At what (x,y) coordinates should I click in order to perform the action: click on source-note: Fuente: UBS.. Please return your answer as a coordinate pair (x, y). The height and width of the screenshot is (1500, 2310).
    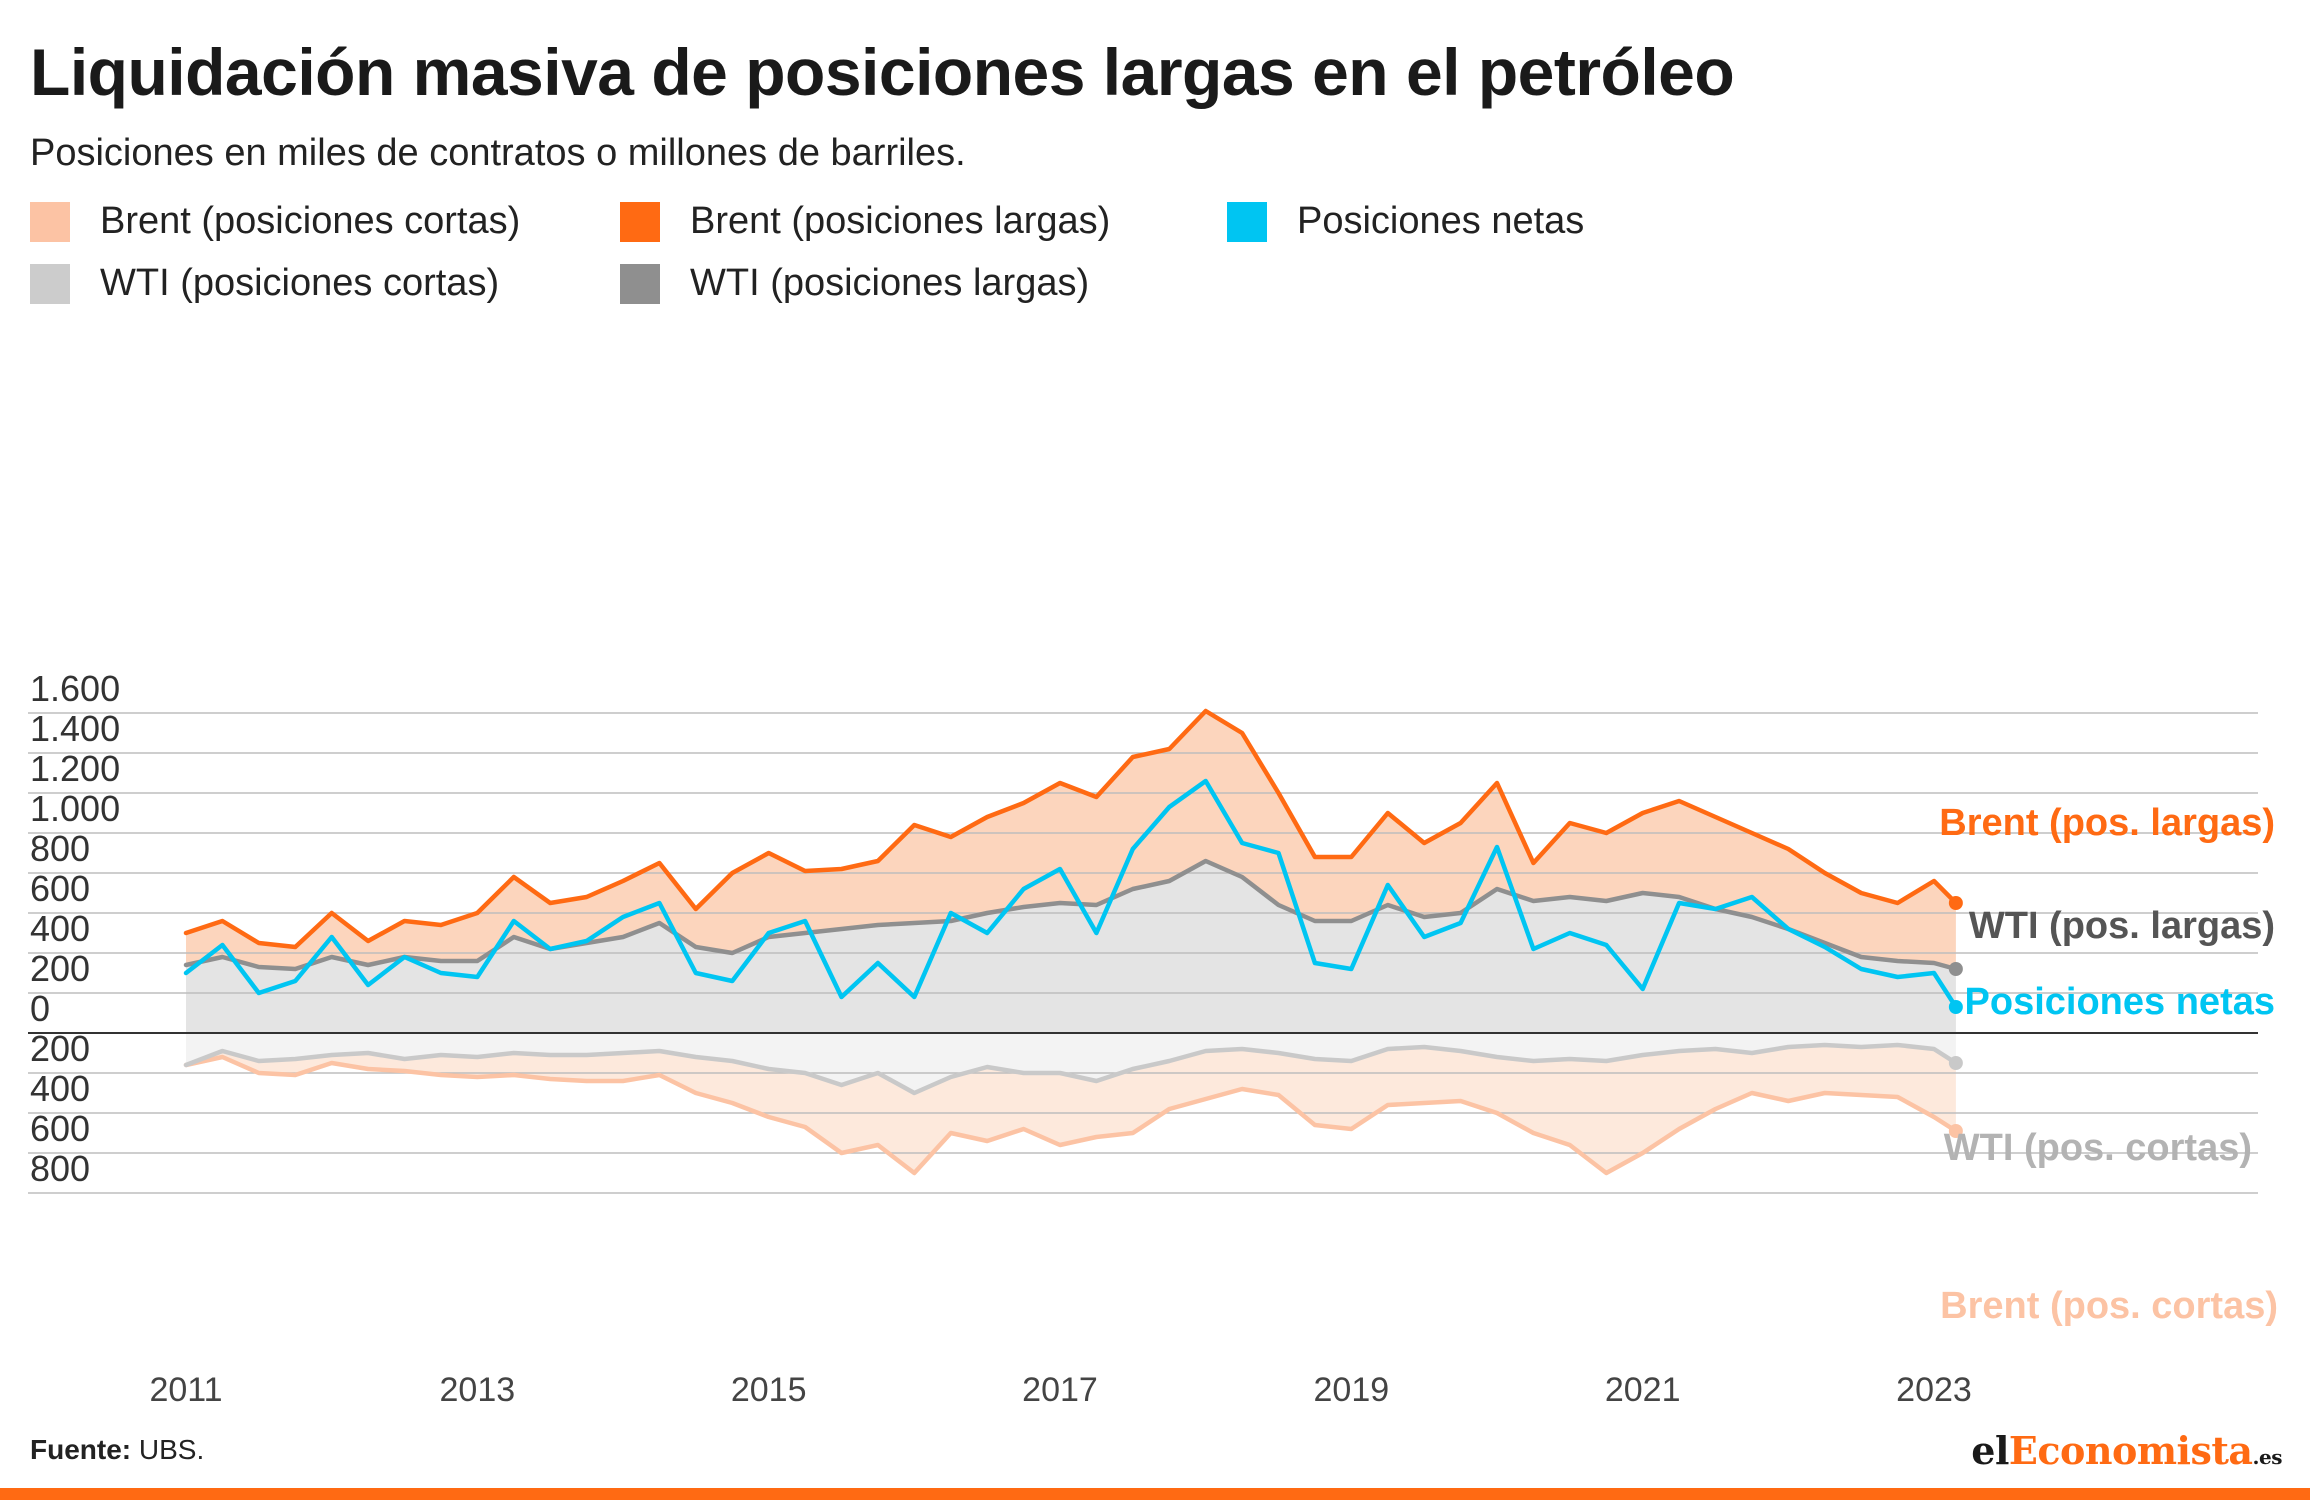
    Looking at the image, I should click on (117, 1450).